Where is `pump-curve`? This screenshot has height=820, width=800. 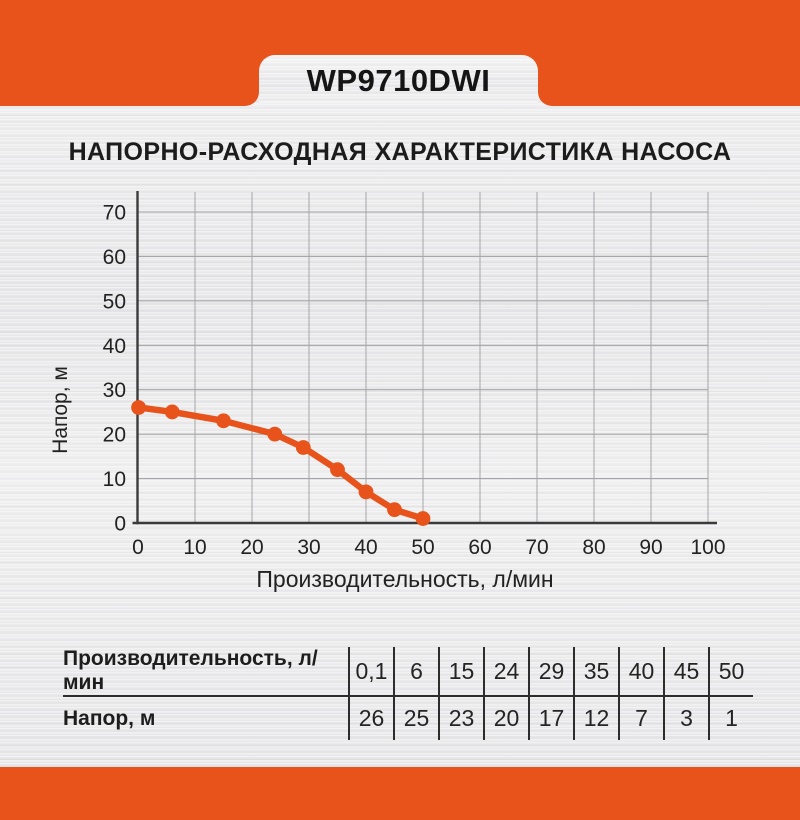
pump-curve is located at coordinates (281, 463).